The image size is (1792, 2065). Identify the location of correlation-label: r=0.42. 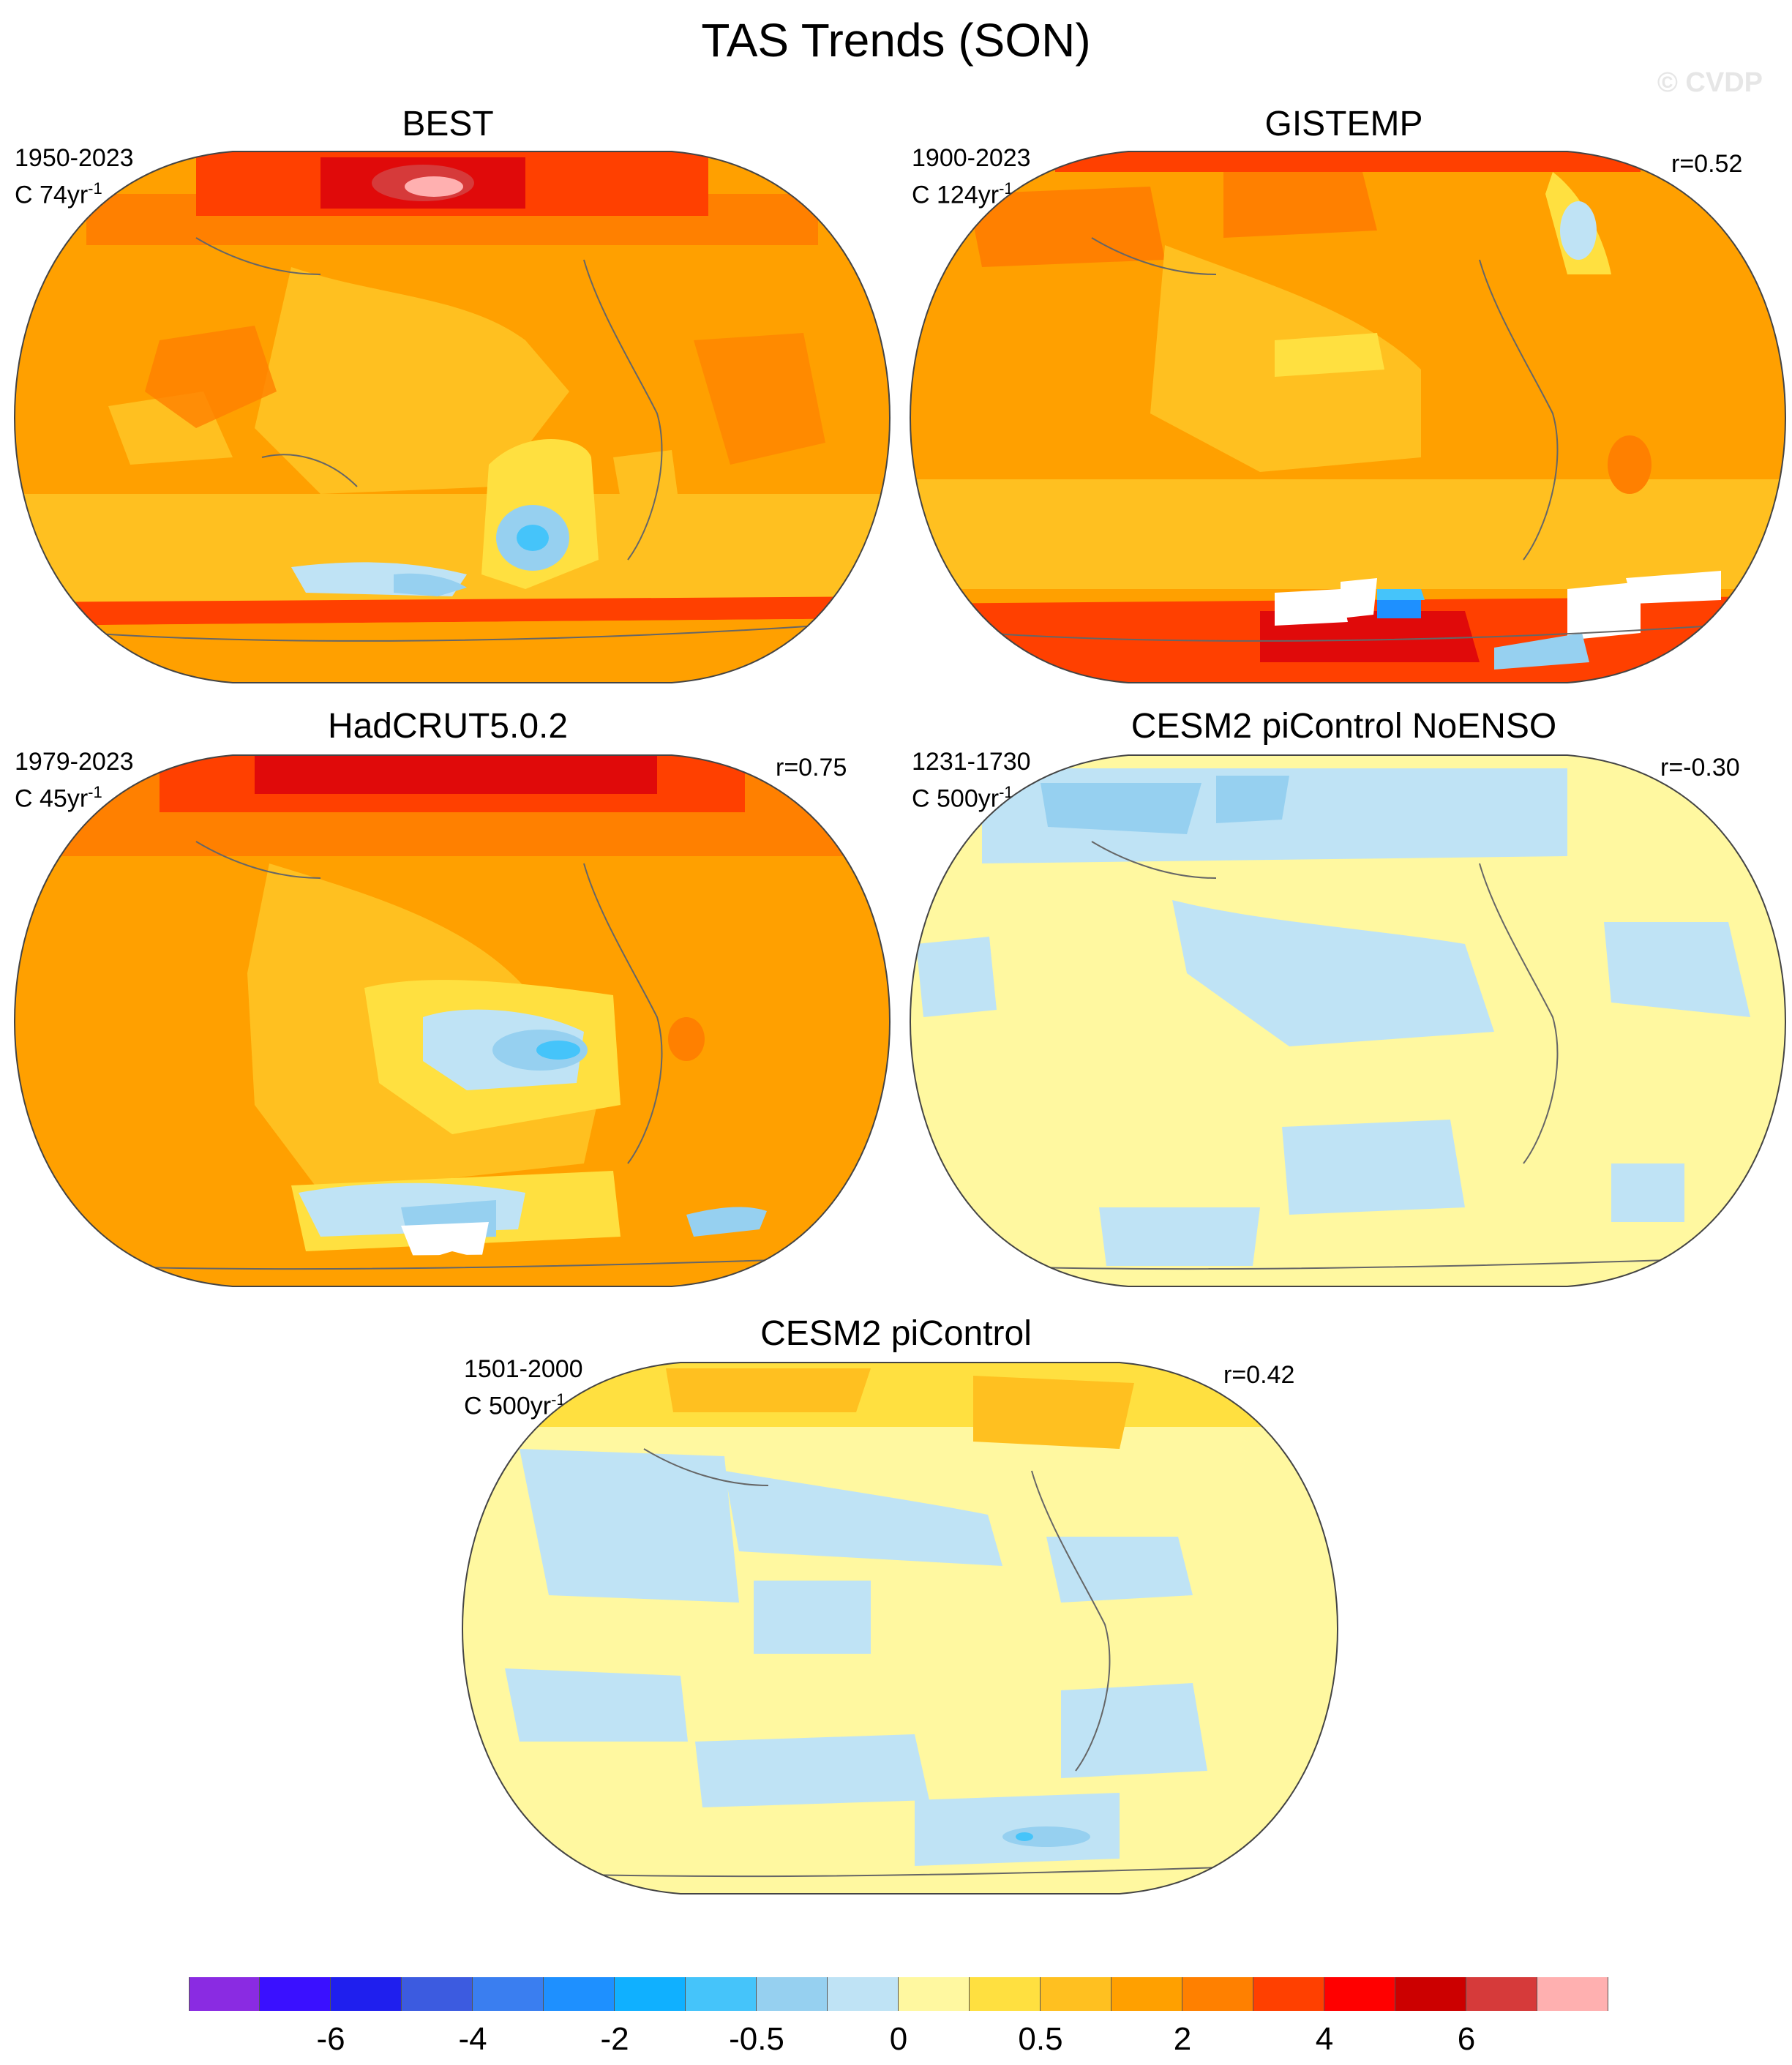
(1259, 1375).